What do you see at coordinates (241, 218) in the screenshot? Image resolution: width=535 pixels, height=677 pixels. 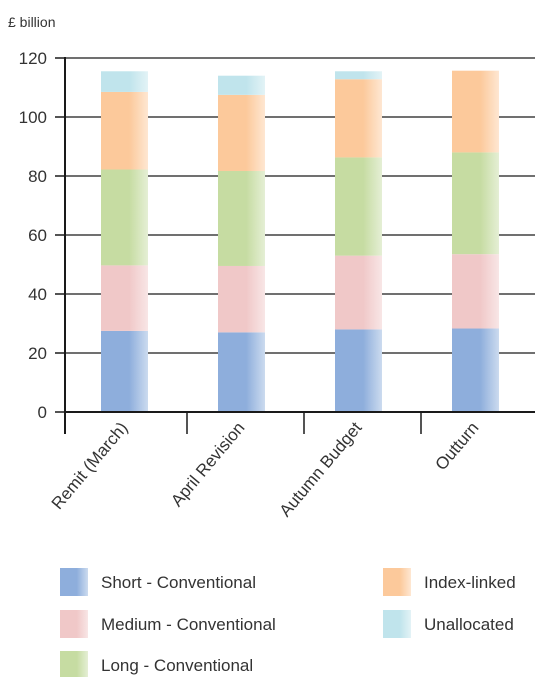 I see `bar-april-revision-long-conventional` at bounding box center [241, 218].